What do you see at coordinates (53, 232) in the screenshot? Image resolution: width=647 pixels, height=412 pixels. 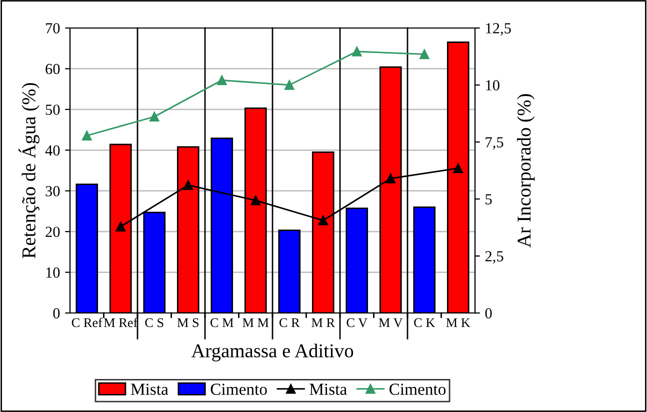 I see `y-tick-label: 20` at bounding box center [53, 232].